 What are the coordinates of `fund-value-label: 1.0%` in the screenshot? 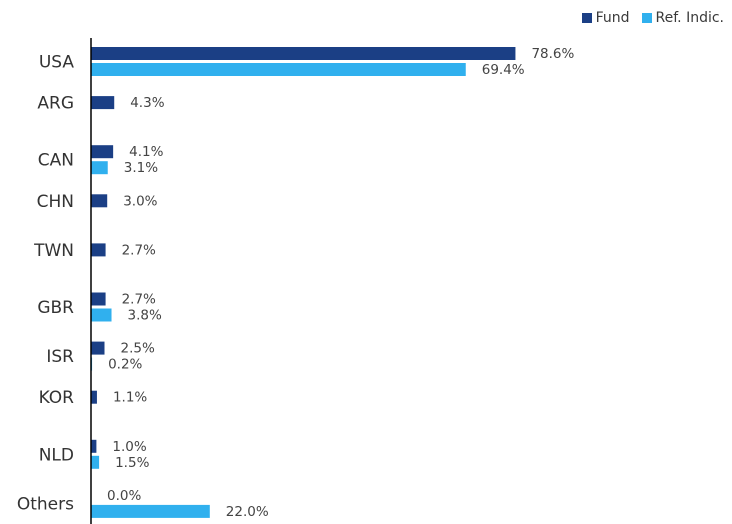 It's located at (129, 447).